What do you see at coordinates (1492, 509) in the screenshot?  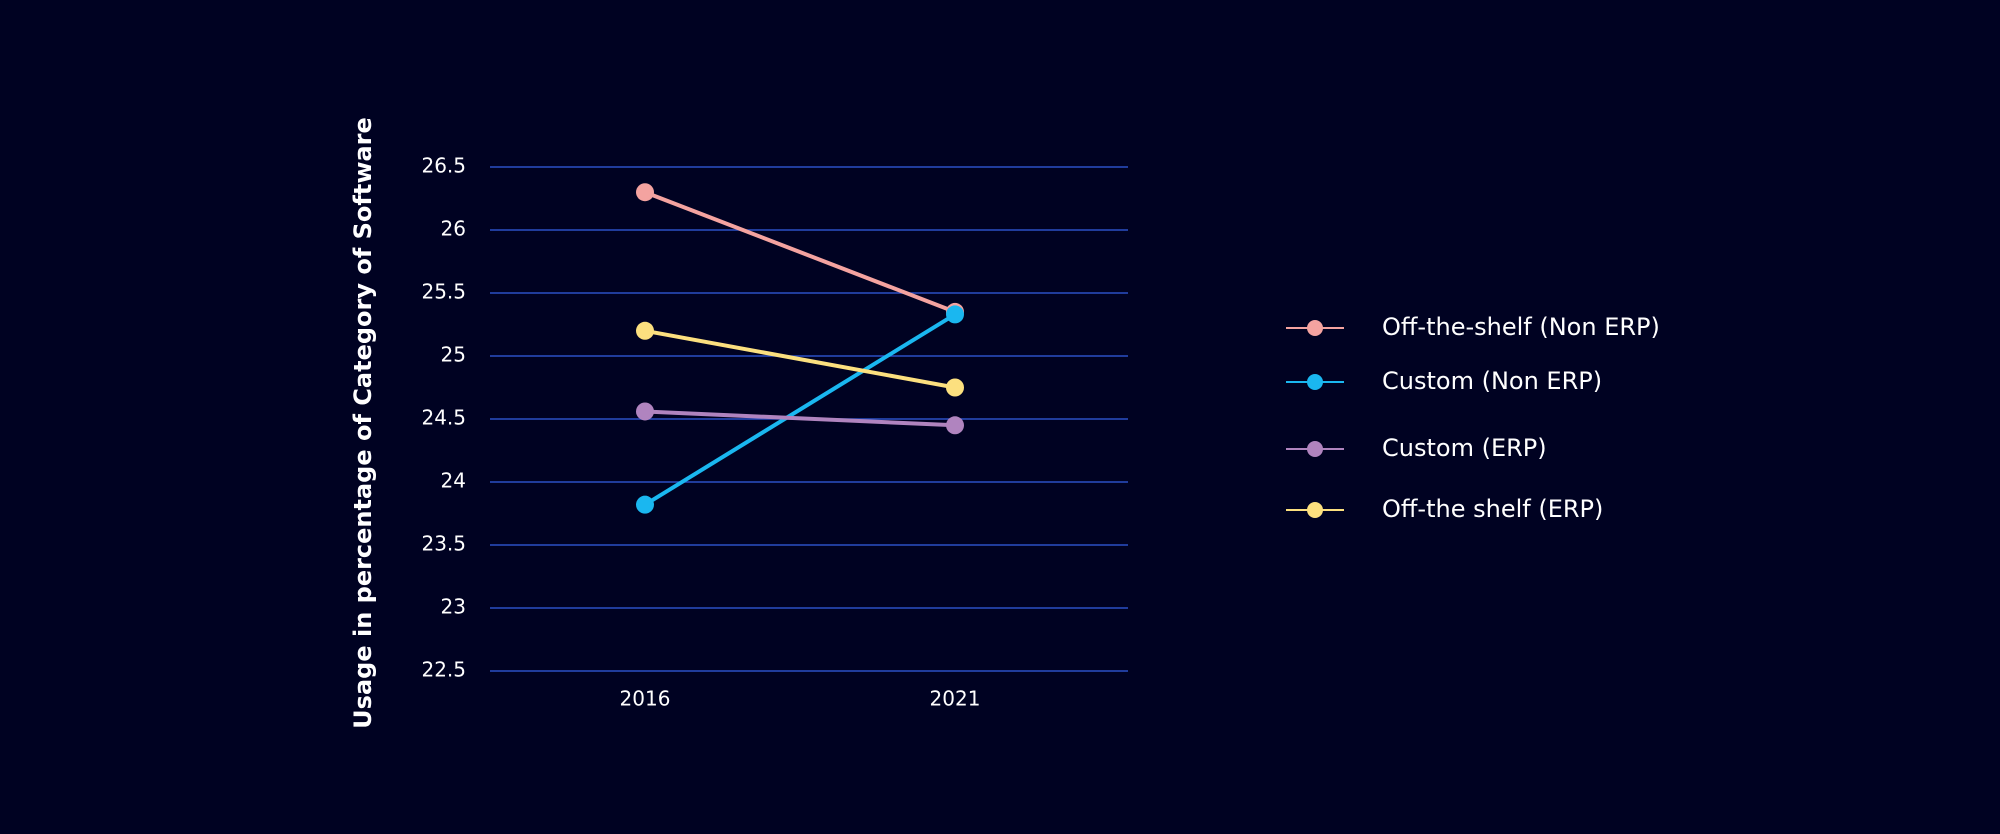 I see `legend-label: Off-the shelf (ERP)` at bounding box center [1492, 509].